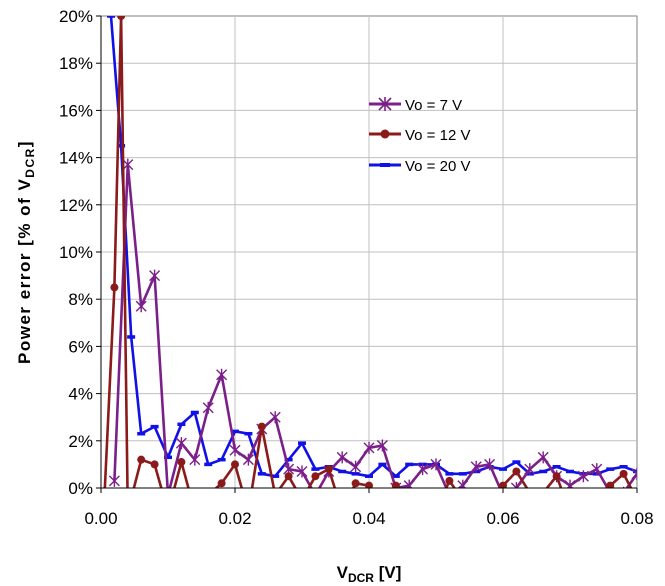 This screenshot has width=665, height=586. What do you see at coordinates (437, 135) in the screenshot?
I see `legend-label-vo-12v: Vo = 12 V` at bounding box center [437, 135].